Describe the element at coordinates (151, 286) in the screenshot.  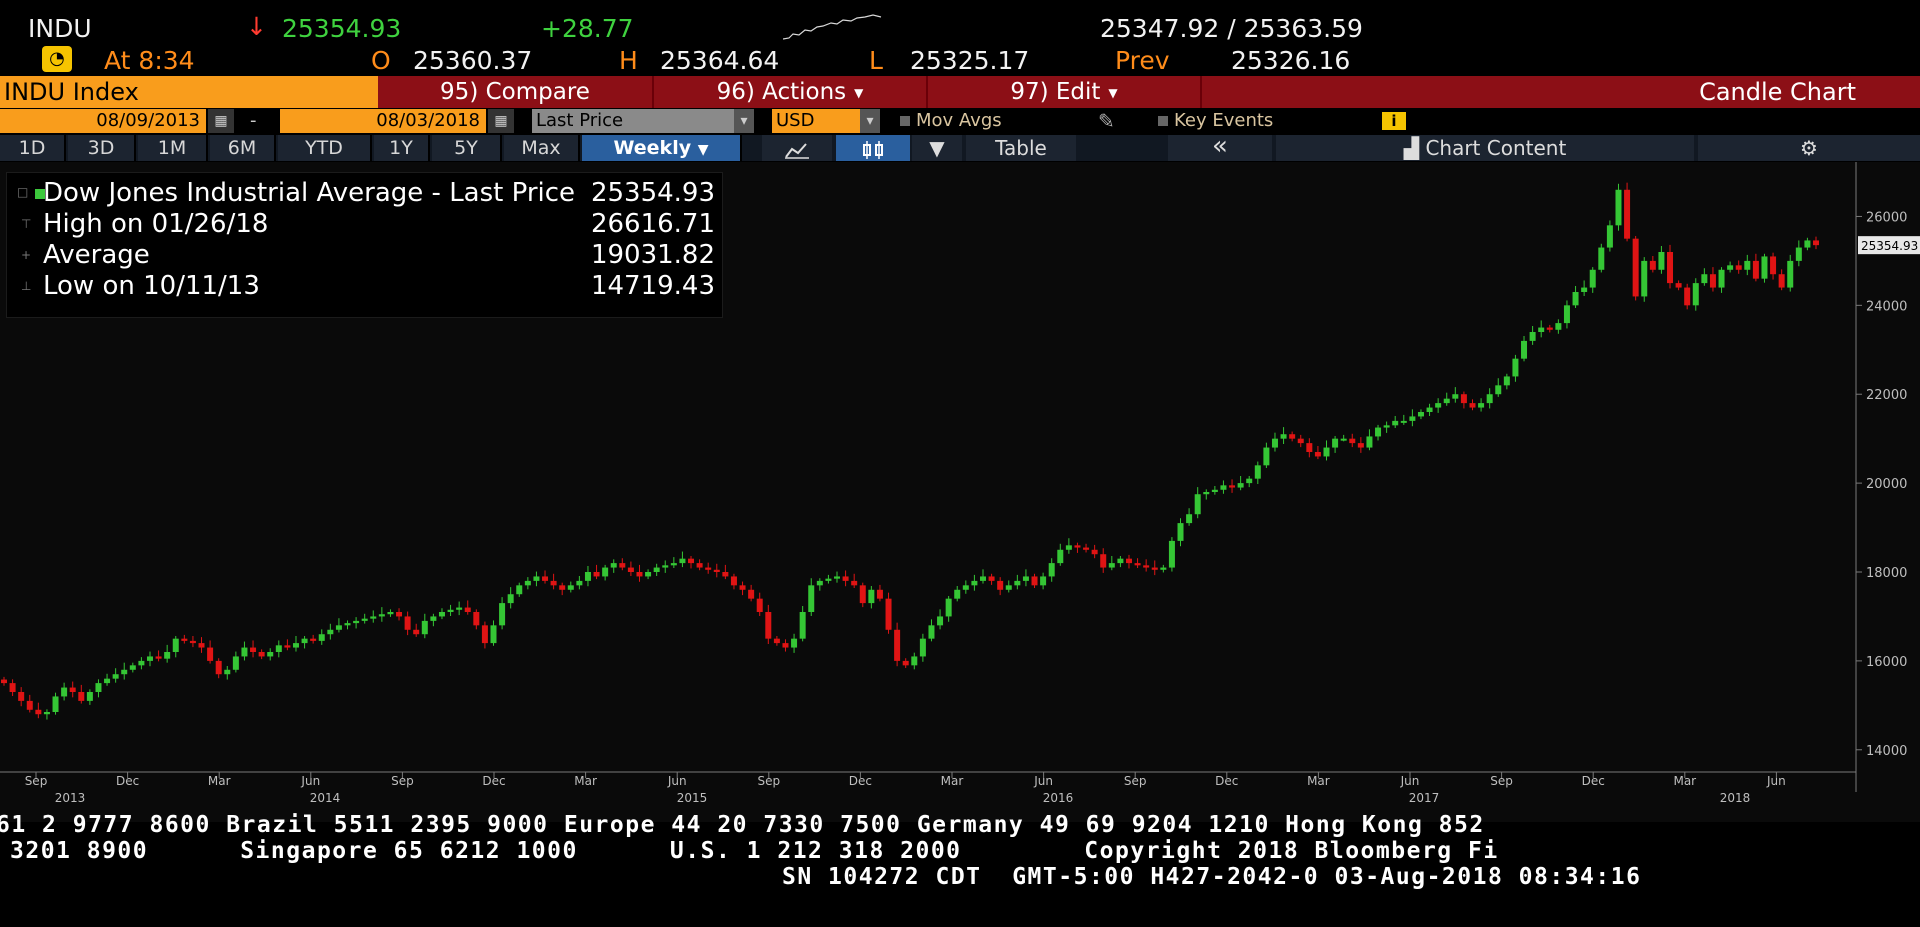
I see `legend-low-label: Low on 10/11/13` at that location.